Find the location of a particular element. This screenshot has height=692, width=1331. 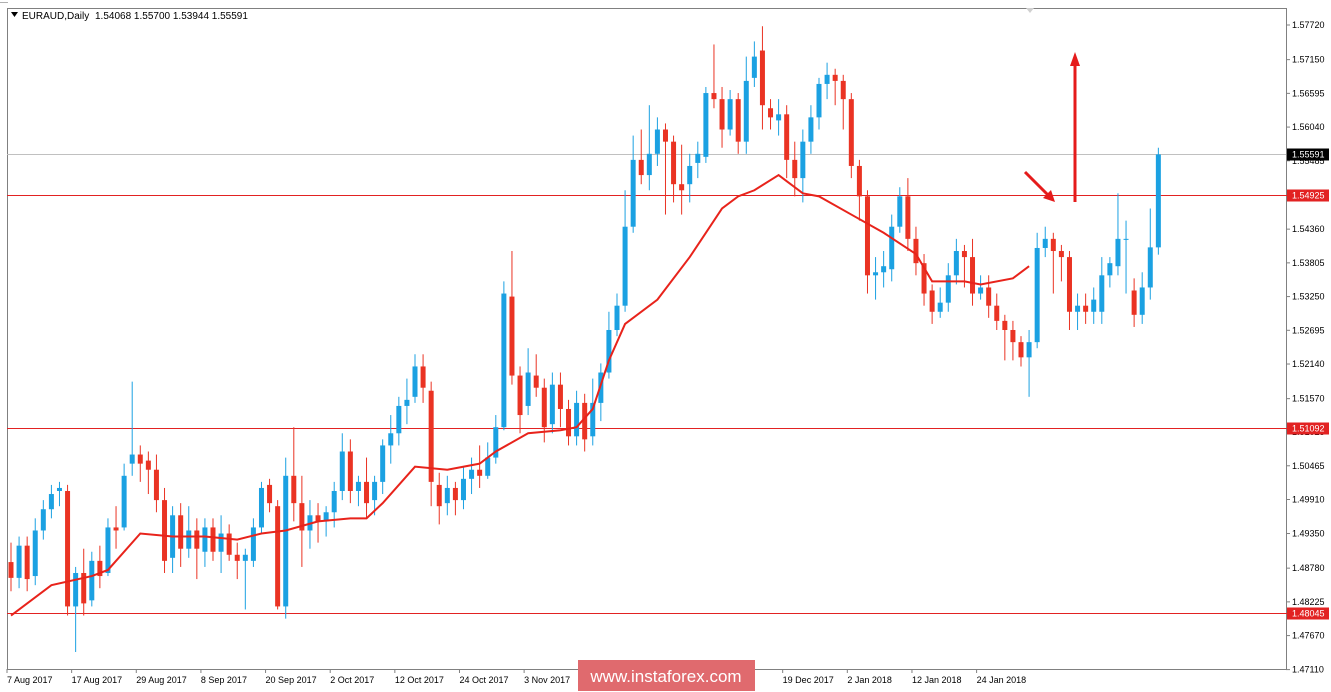

watermark: www.instaforex.com is located at coordinates (666, 675).